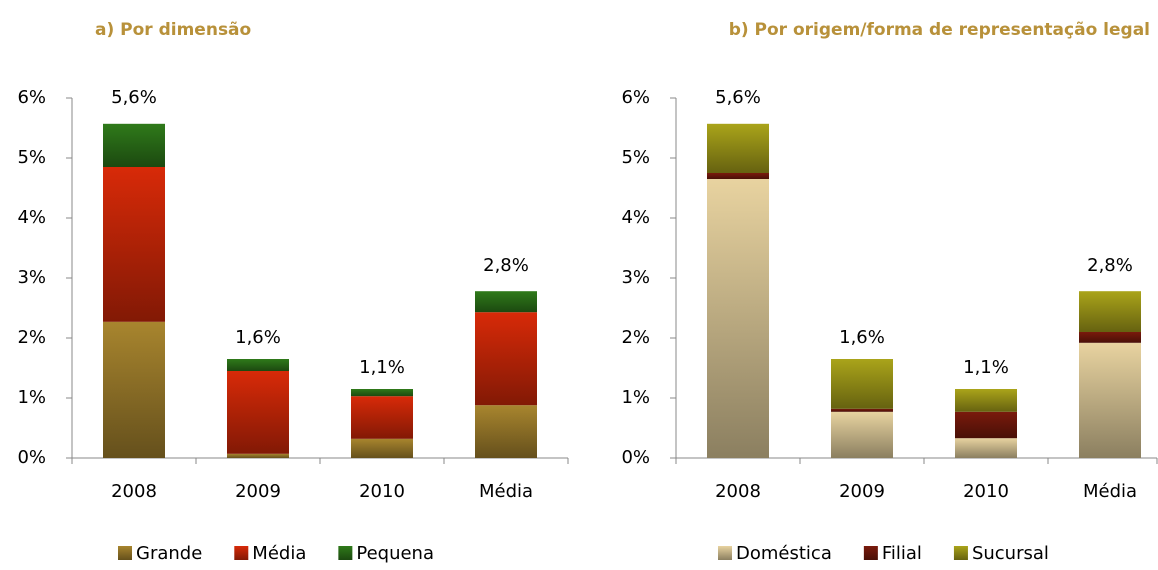 The image size is (1158, 570). Describe the element at coordinates (395, 553) in the screenshot. I see `legend-label: Pequena` at that location.